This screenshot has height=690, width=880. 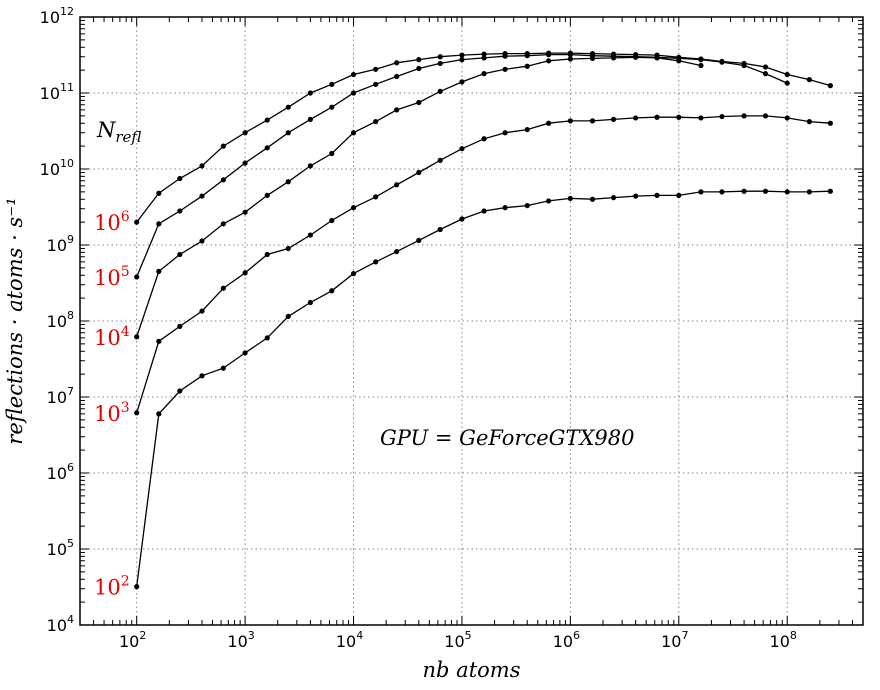 What do you see at coordinates (60, 548) in the screenshot?
I see `y-tick-label: 10⁵` at bounding box center [60, 548].